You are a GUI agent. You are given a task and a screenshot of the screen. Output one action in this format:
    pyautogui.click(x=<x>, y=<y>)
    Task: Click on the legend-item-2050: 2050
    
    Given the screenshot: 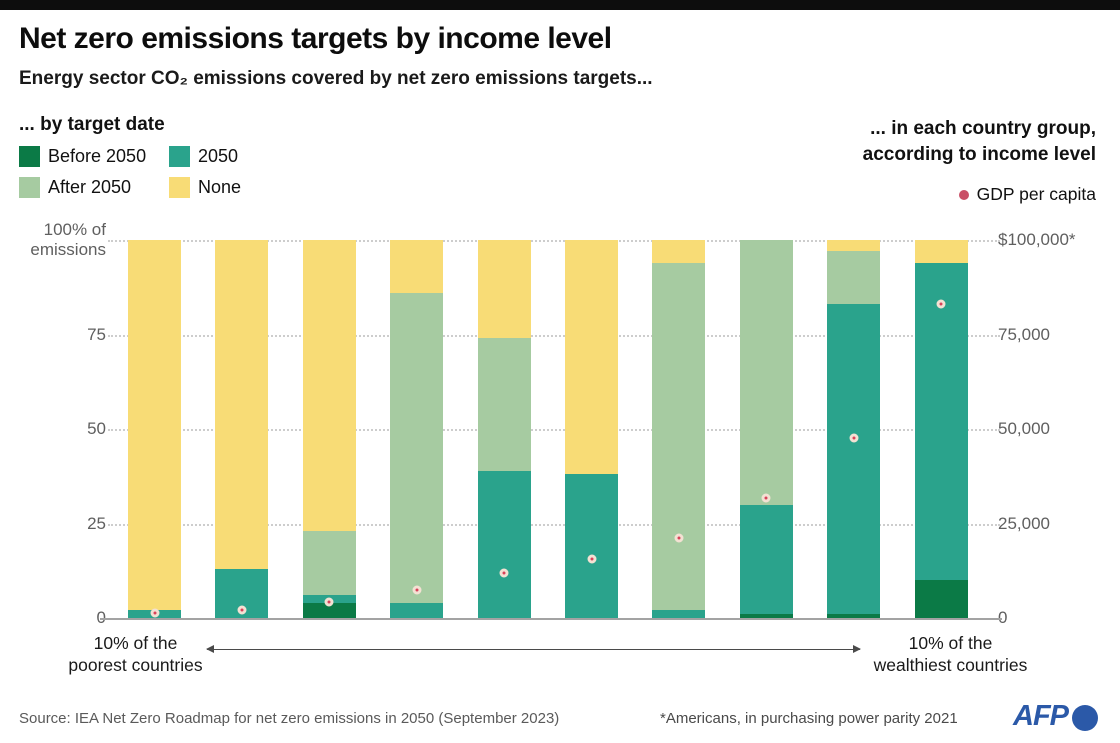 What is the action you would take?
    pyautogui.click(x=234, y=156)
    